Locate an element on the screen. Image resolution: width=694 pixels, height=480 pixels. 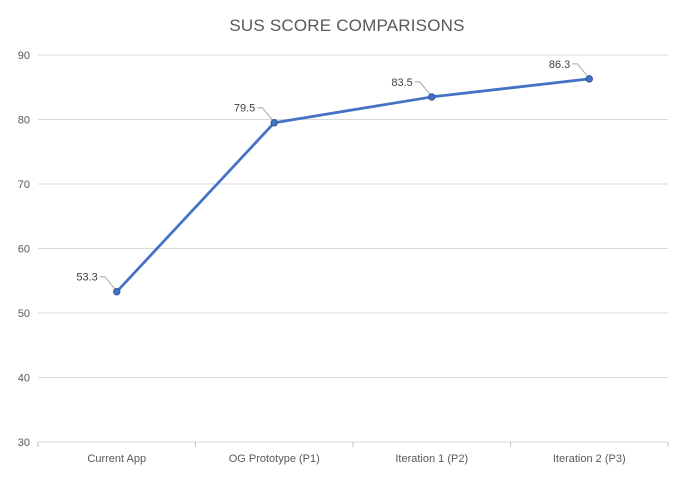
chart-title: SUS SCORE COMPARISONS is located at coordinates (347, 25).